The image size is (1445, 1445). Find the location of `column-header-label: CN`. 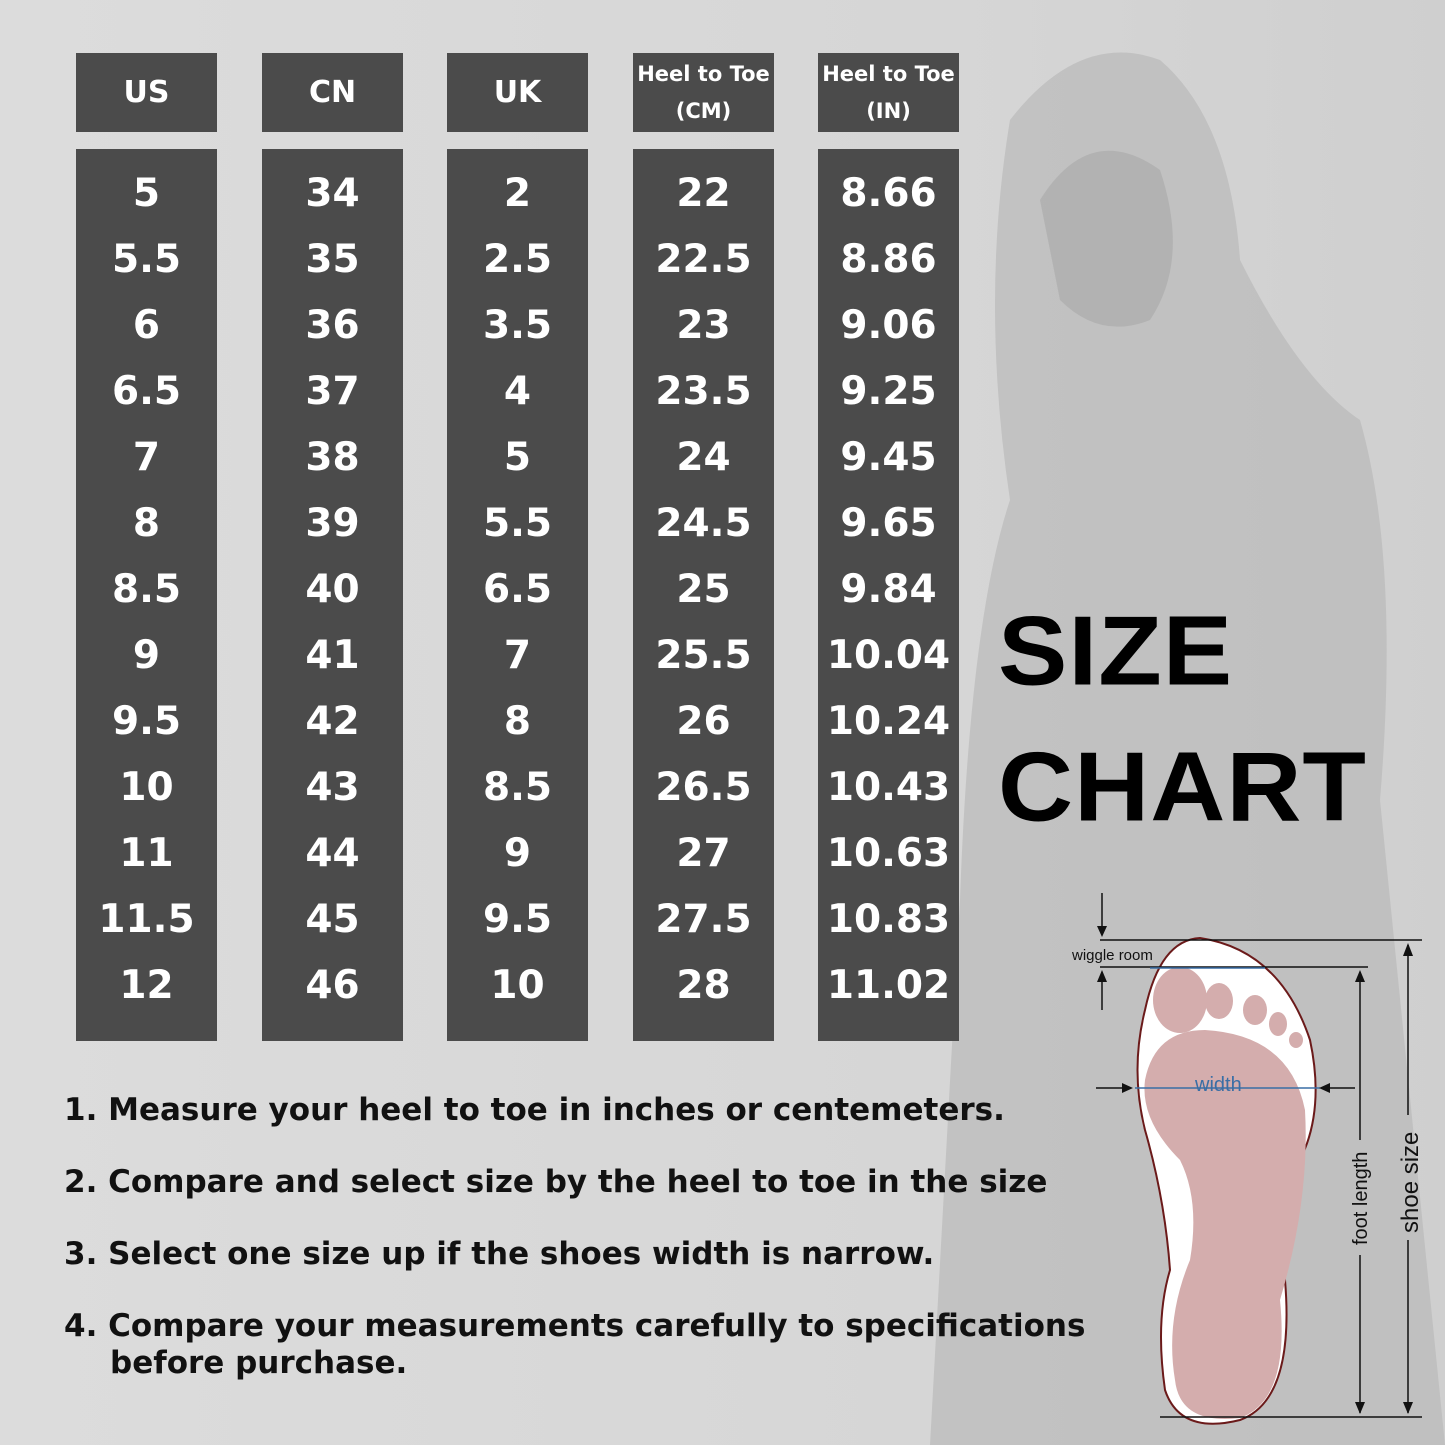

column-header-label: CN is located at coordinates (332, 92).